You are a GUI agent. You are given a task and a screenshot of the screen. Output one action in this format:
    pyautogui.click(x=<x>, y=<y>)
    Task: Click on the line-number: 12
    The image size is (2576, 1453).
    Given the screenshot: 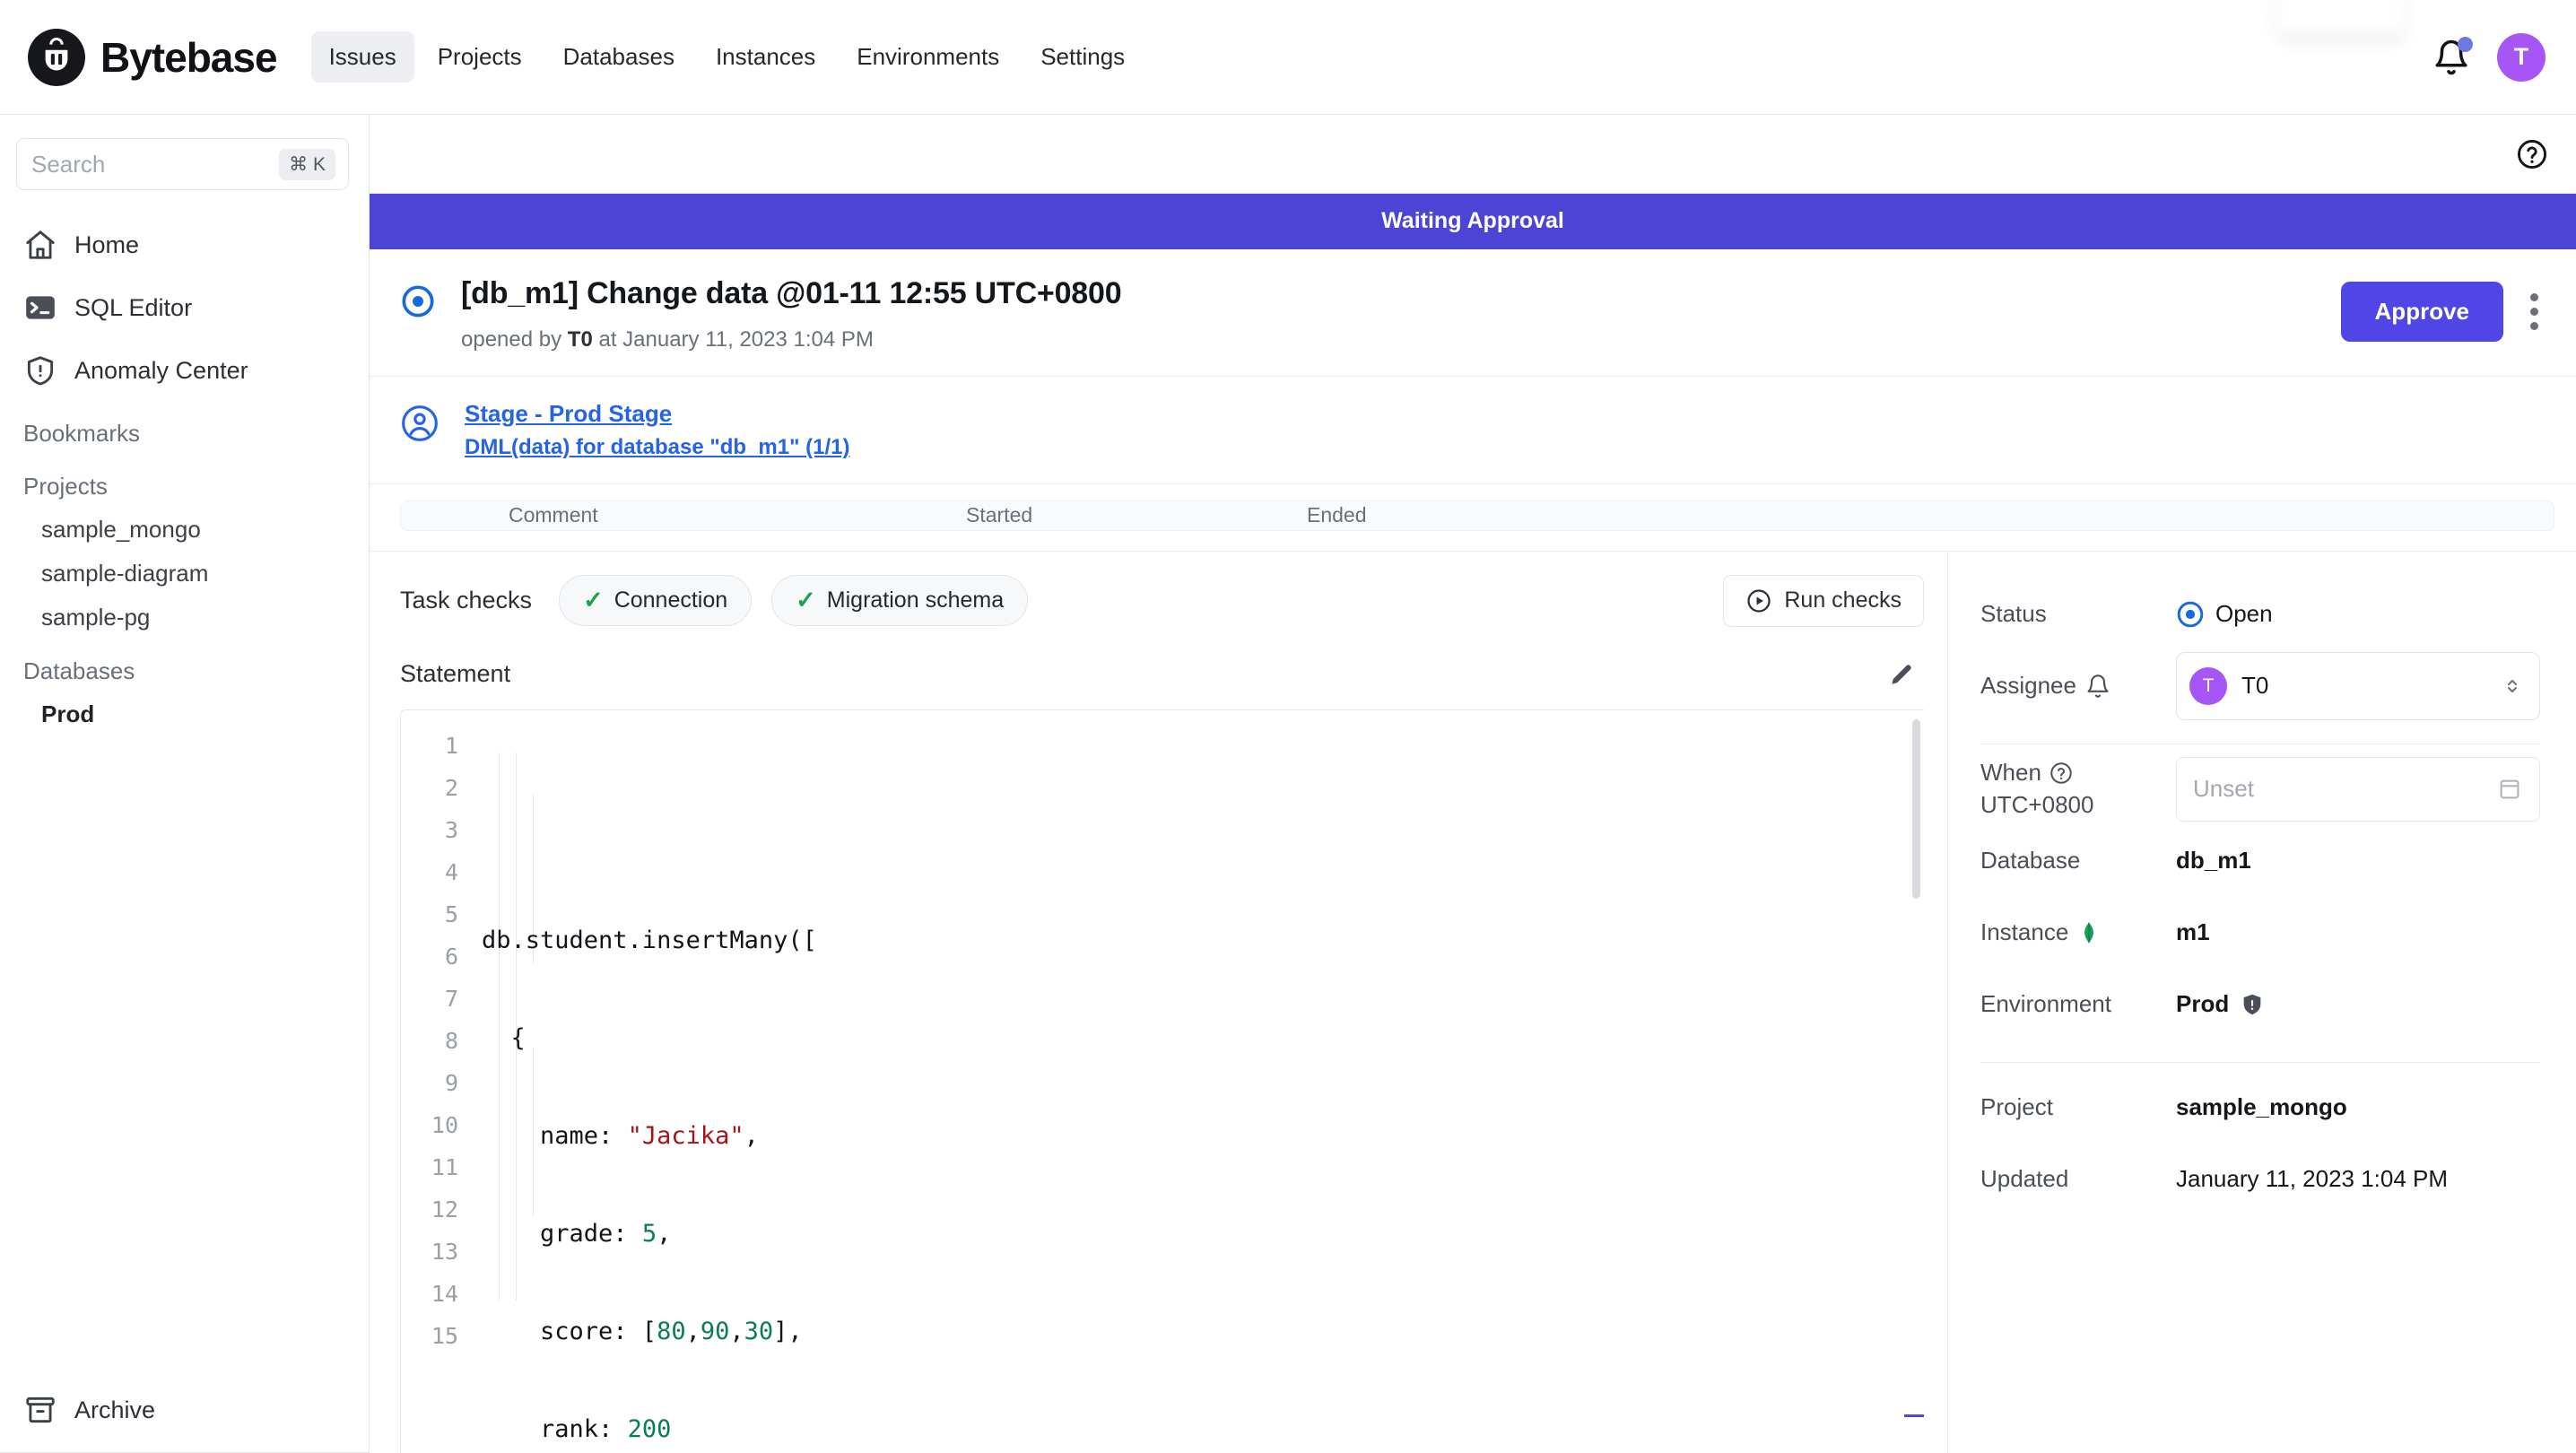 What is the action you would take?
    pyautogui.click(x=444, y=1209)
    